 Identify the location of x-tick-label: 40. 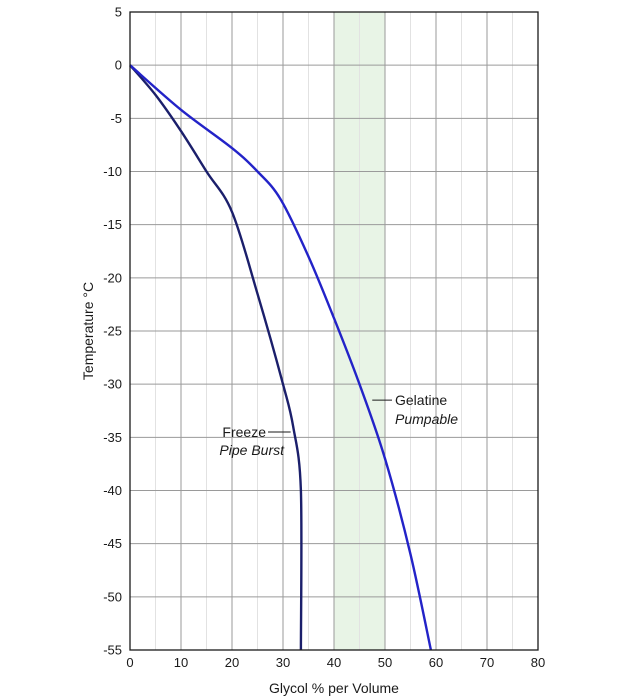
(334, 662).